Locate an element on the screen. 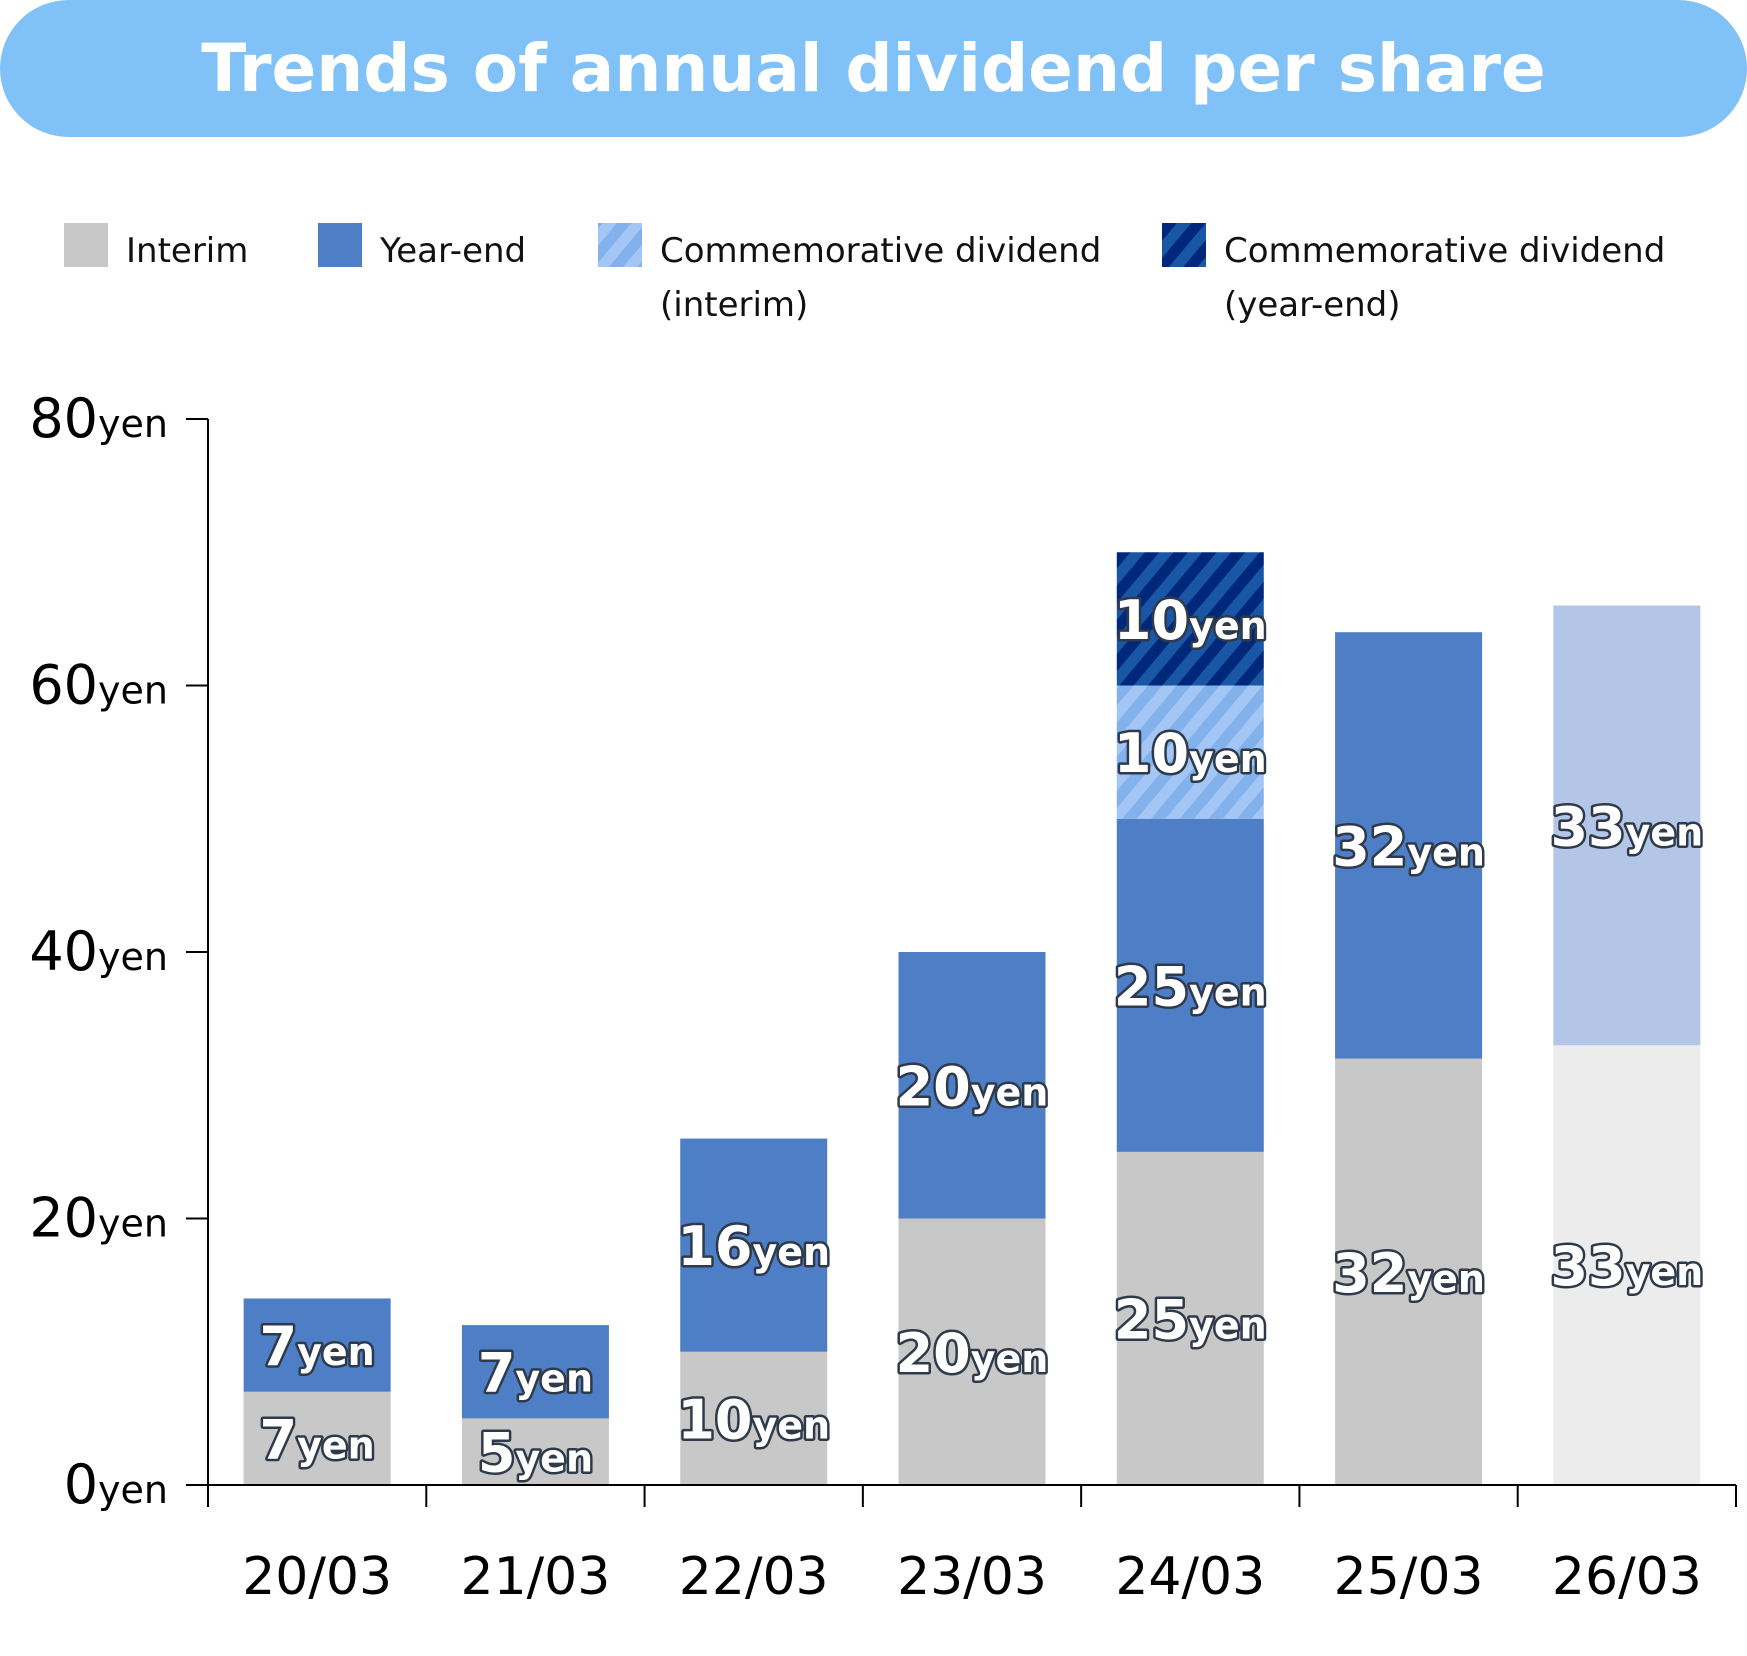 The height and width of the screenshot is (1656, 1747). bar-group-23-03: 20yen 20yen is located at coordinates (972, 1218).